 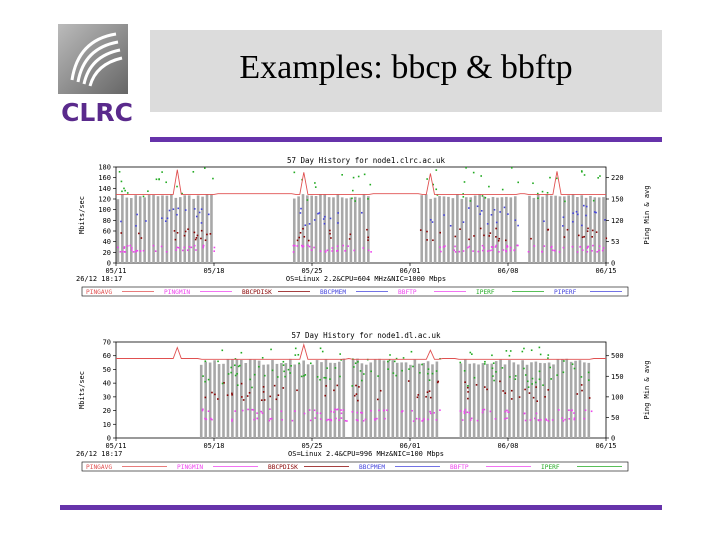 What do you see at coordinates (93, 59) in the screenshot?
I see `clrc-logo-emblem-icon` at bounding box center [93, 59].